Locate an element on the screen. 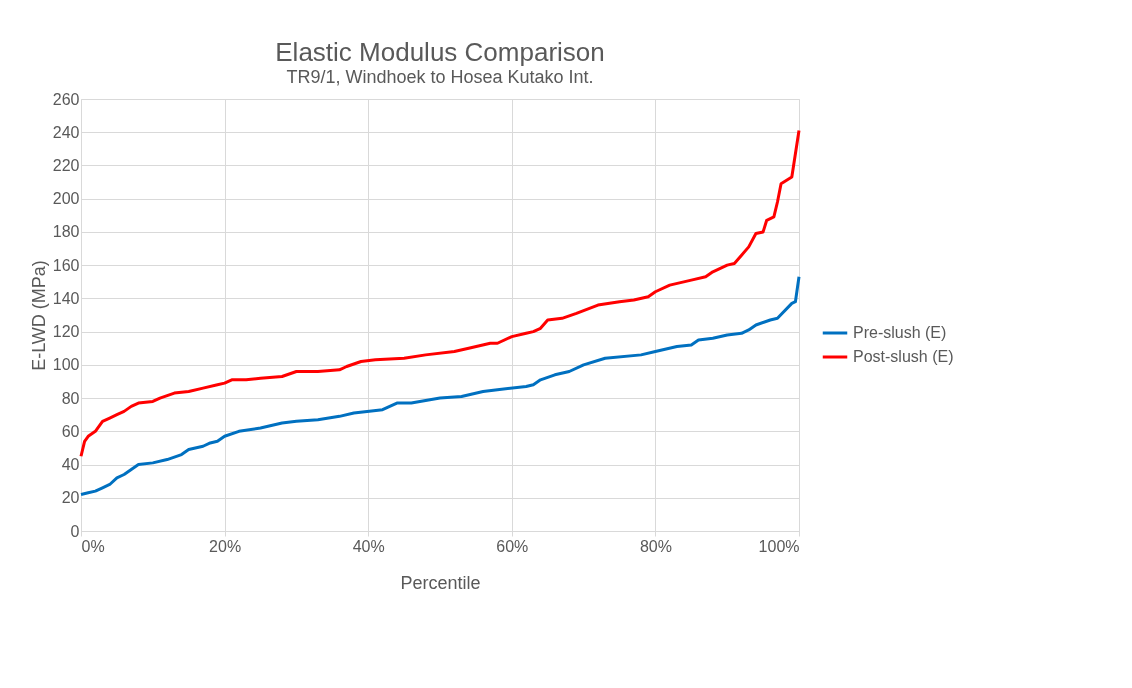 Image resolution: width=1132 pixels, height=688 pixels. y-tick-label: 180 is located at coordinates (66, 232).